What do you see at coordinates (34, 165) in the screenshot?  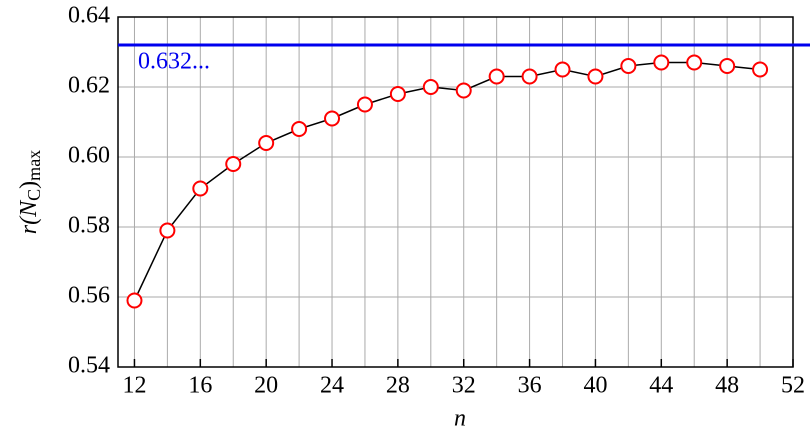 I see `y-label-part: max` at bounding box center [34, 165].